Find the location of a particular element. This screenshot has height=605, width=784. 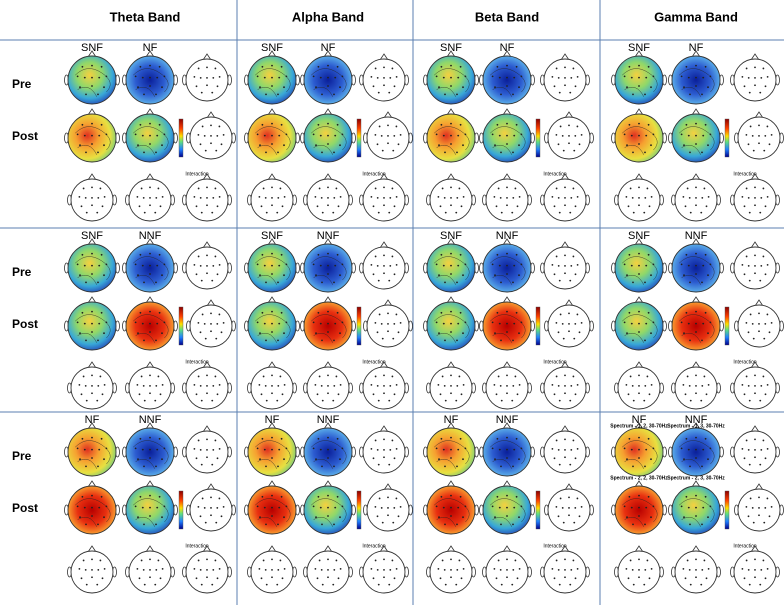

condition-label: SNF is located at coordinates (92, 236).